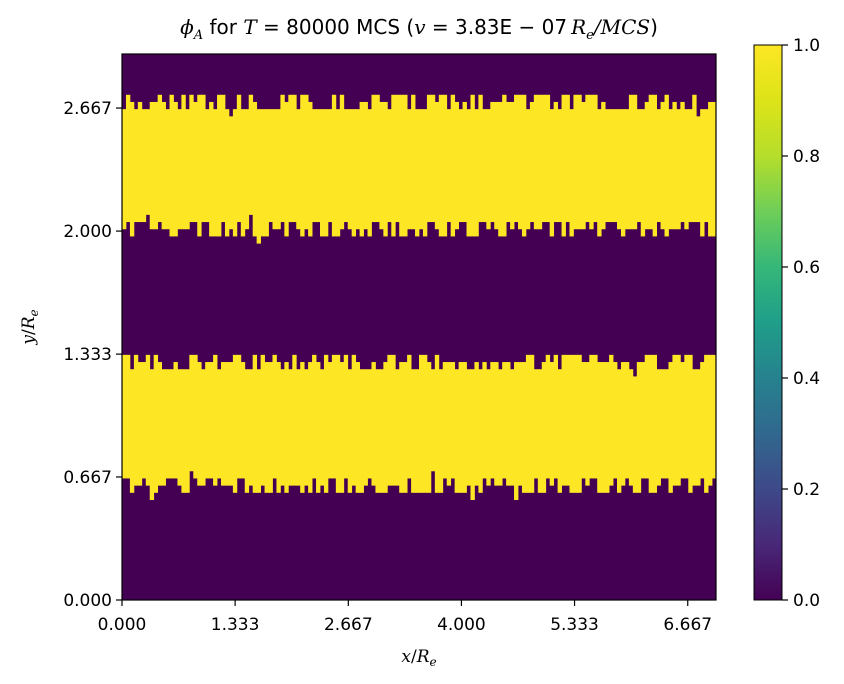  What do you see at coordinates (122, 625) in the screenshot?
I see `x-tick-label: 0.000` at bounding box center [122, 625].